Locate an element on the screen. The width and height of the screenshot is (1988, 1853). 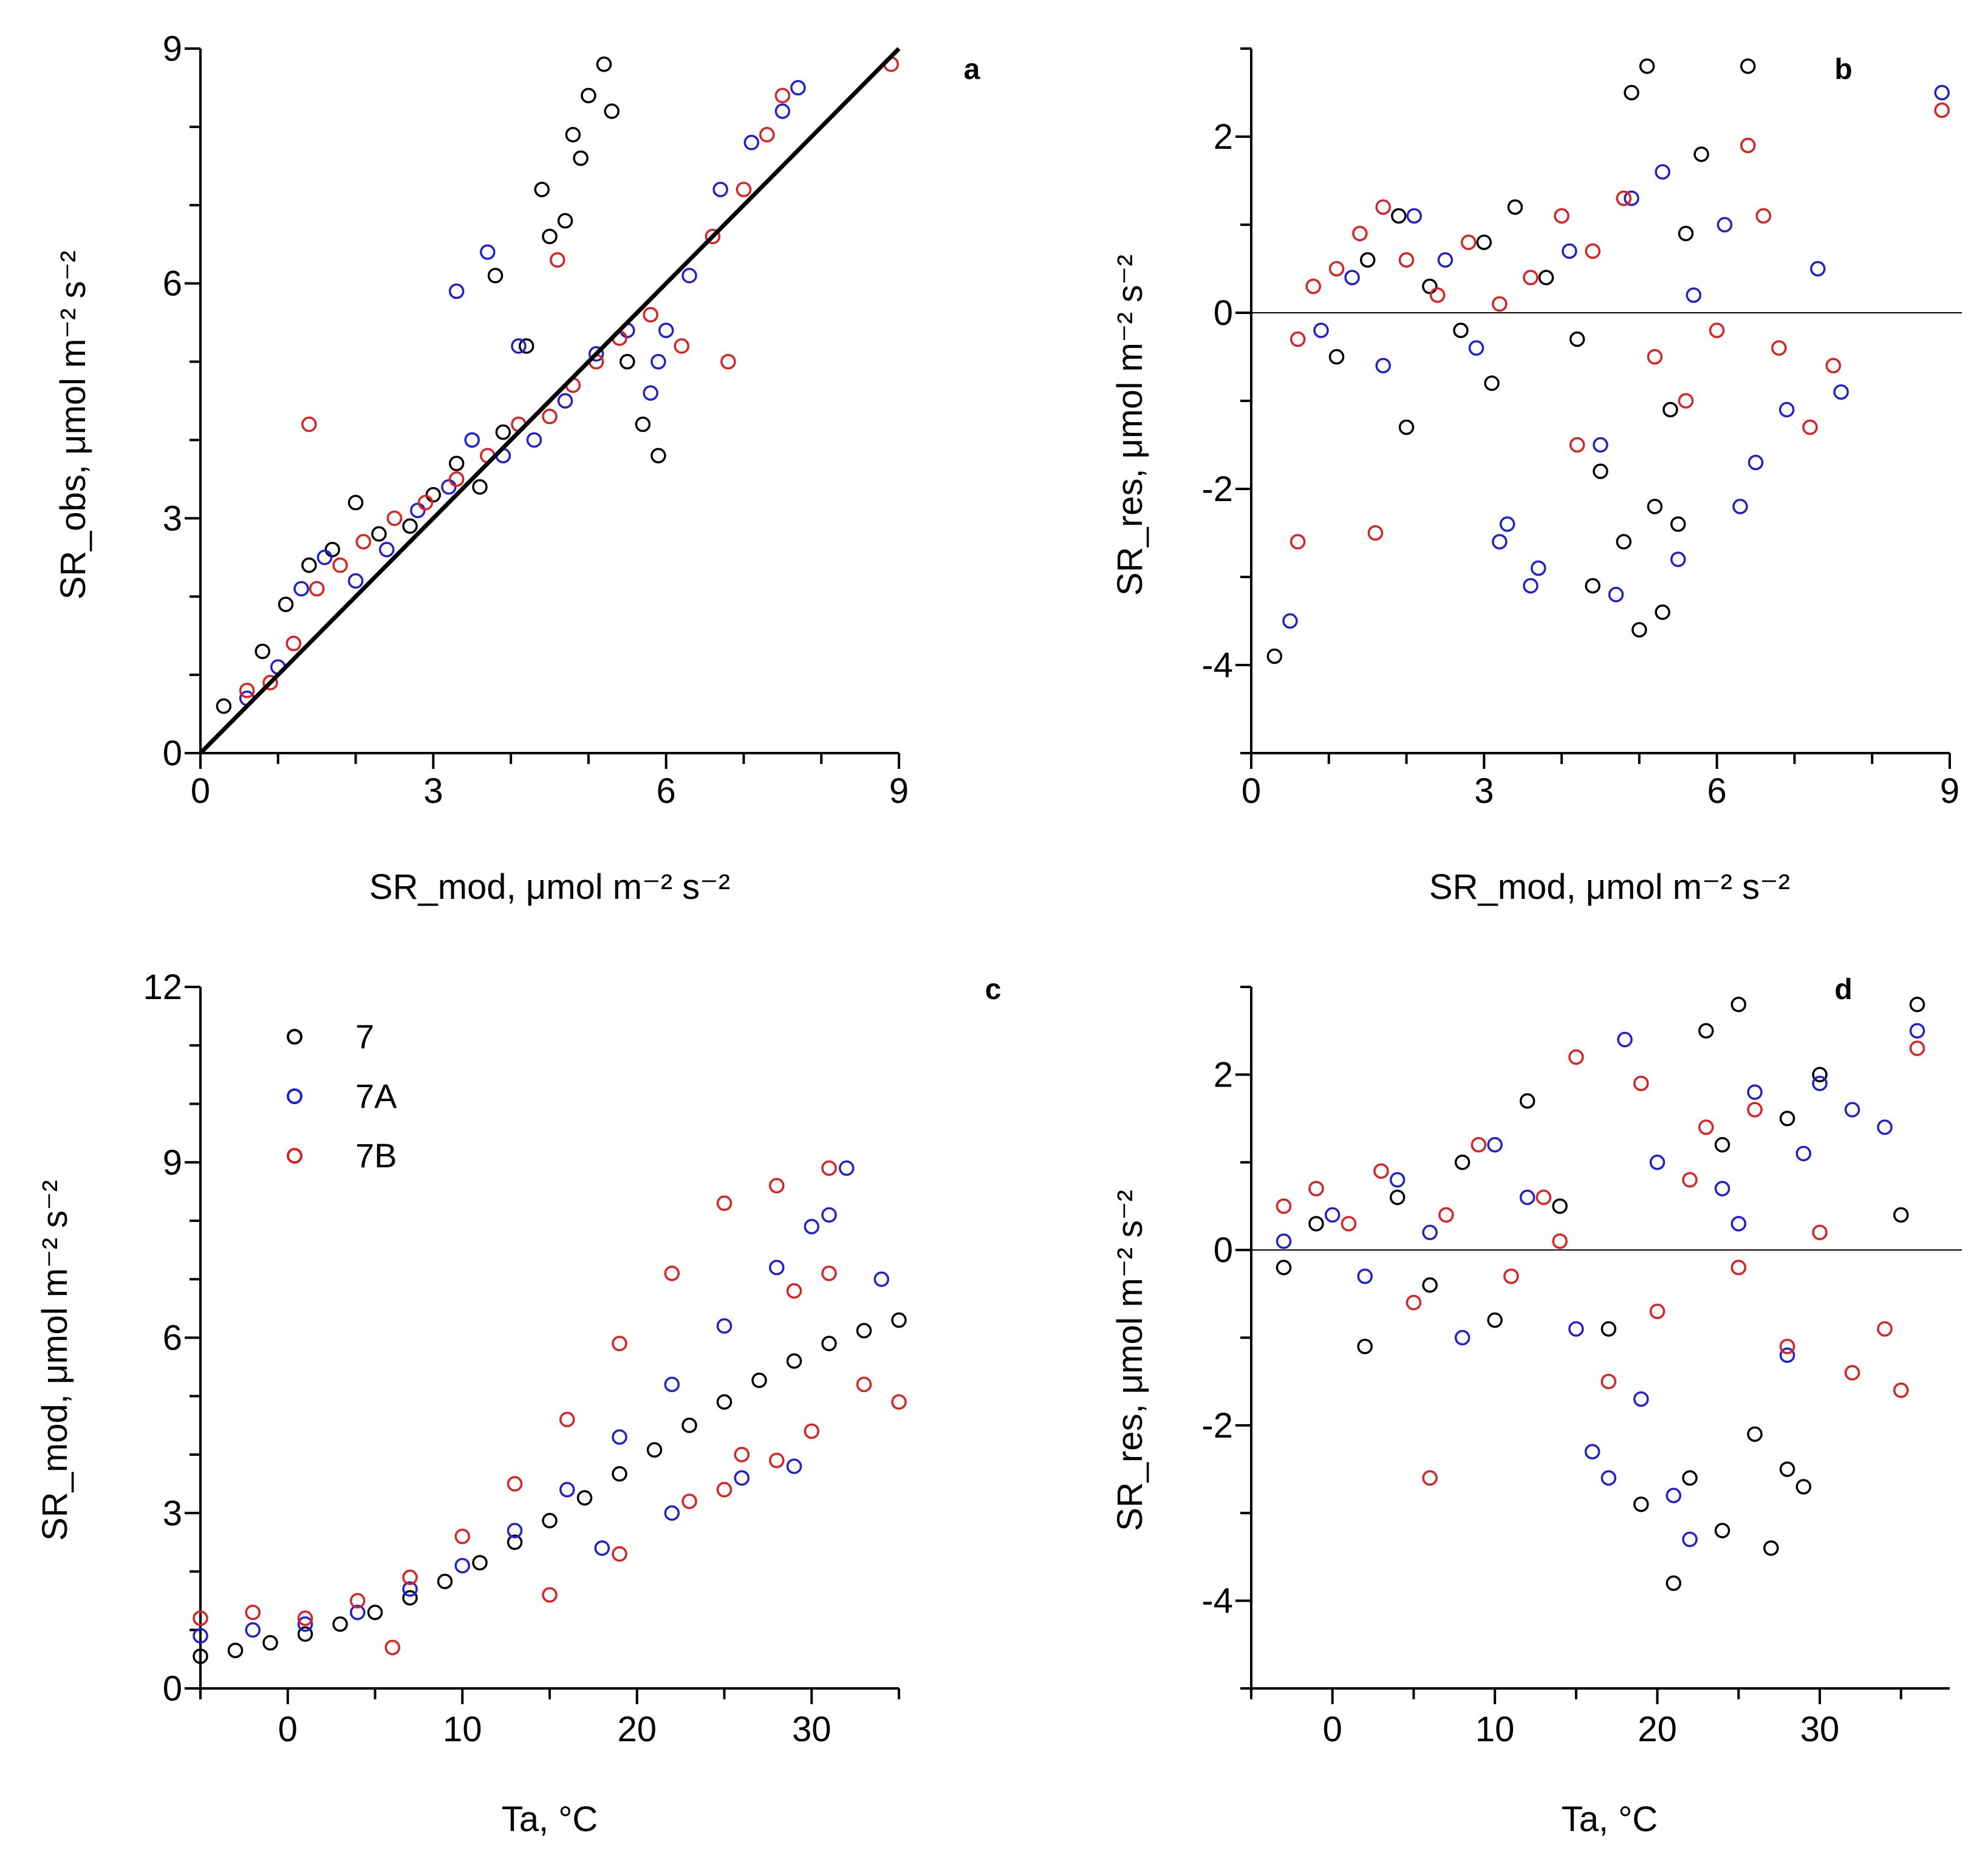
x-tick-label: 6 is located at coordinates (666, 791).